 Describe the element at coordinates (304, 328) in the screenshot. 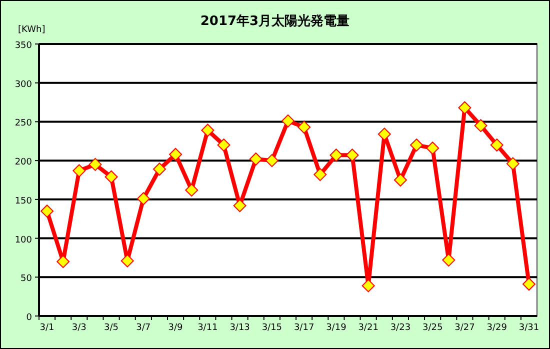

I see `x-tick-label: 3/17` at that location.